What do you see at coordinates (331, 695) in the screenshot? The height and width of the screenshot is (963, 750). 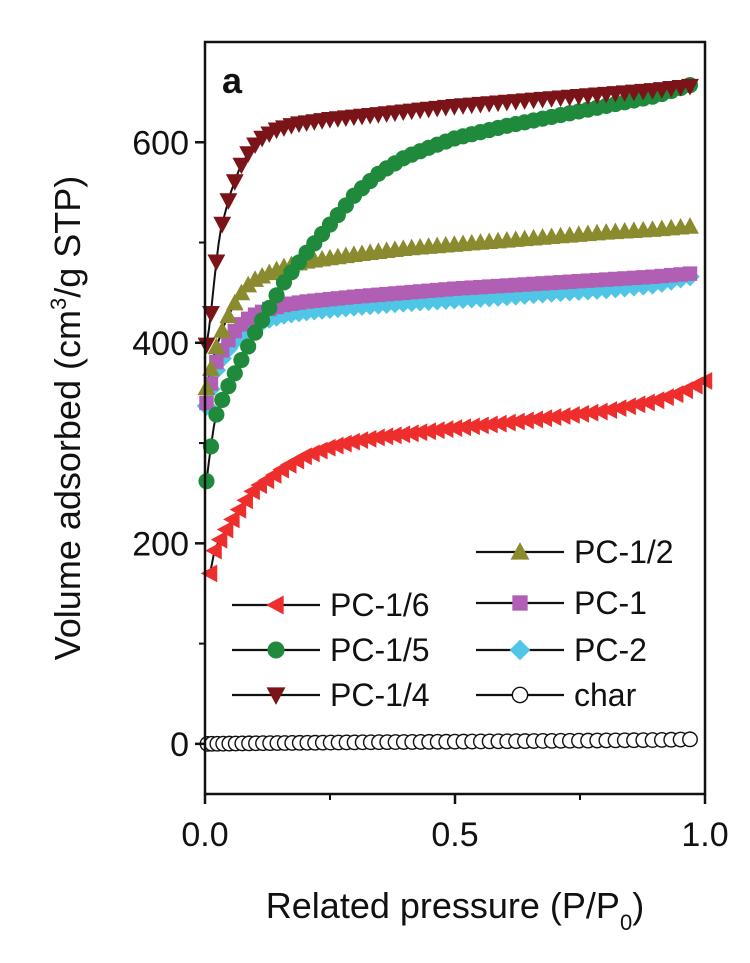 I see `legend-item-pc-1-4: PC-1/4` at bounding box center [331, 695].